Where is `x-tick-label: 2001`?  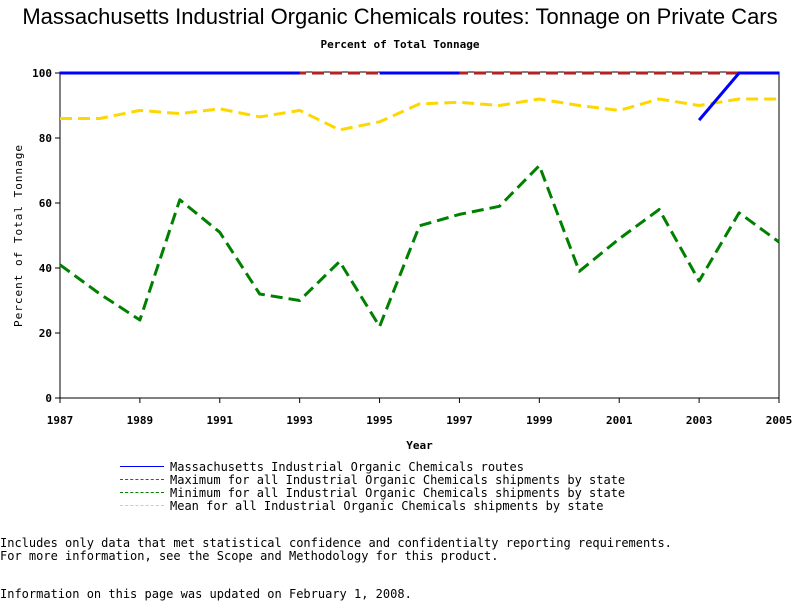 x-tick-label: 2001 is located at coordinates (619, 420).